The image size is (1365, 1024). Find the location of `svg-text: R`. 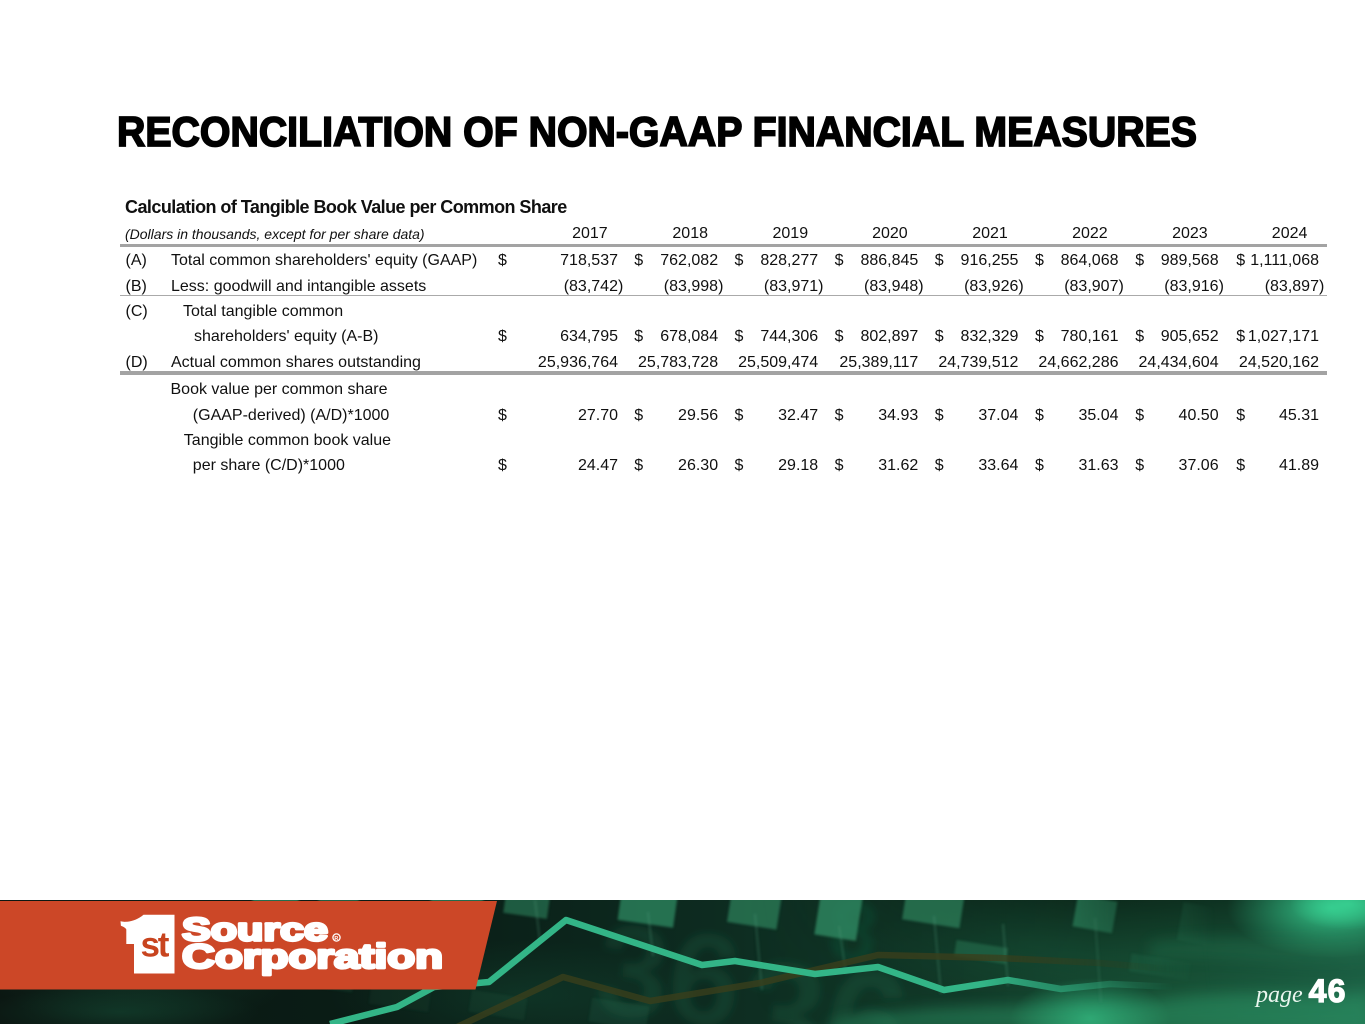

svg-text: R is located at coordinates (336, 939).